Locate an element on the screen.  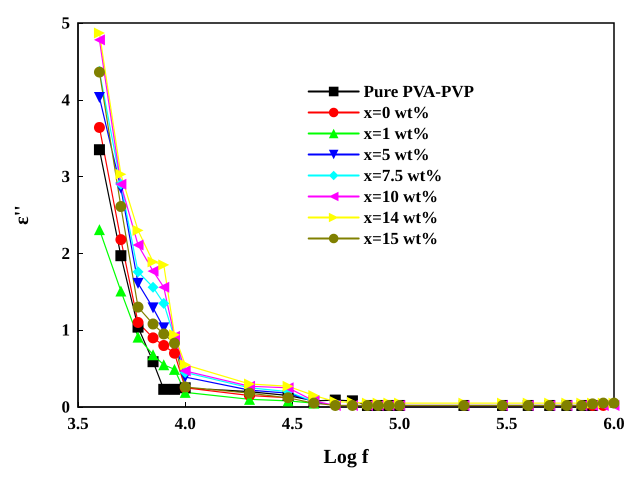
x-tick-label: 3.5 is located at coordinates (78, 423).